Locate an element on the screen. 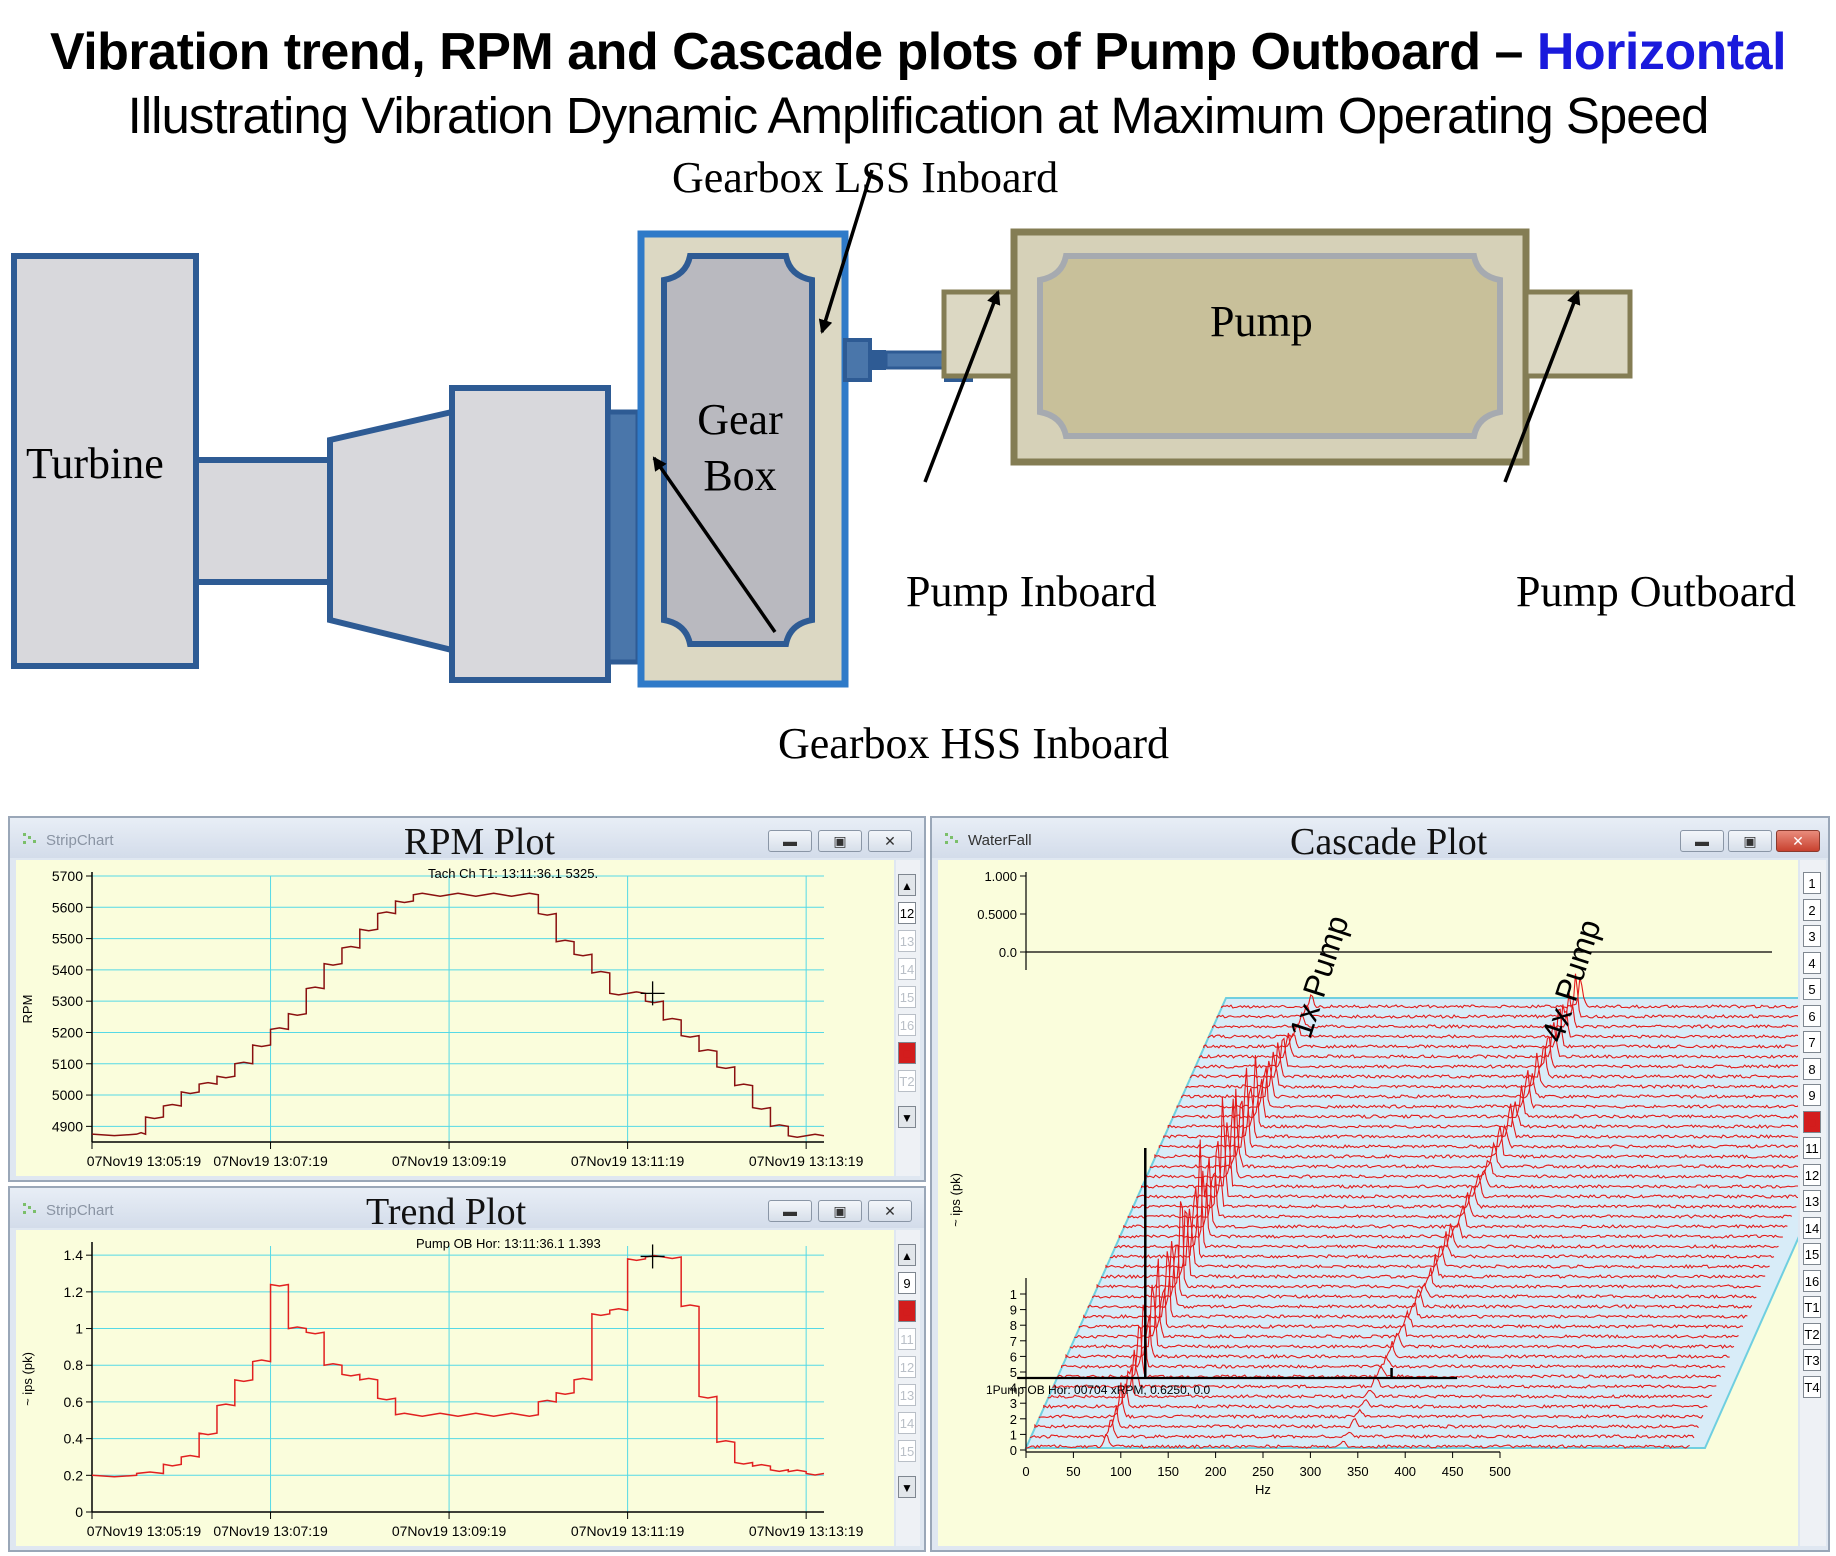 The height and width of the screenshot is (1556, 1836). depth-tick-label: 5 is located at coordinates (1013, 1372).